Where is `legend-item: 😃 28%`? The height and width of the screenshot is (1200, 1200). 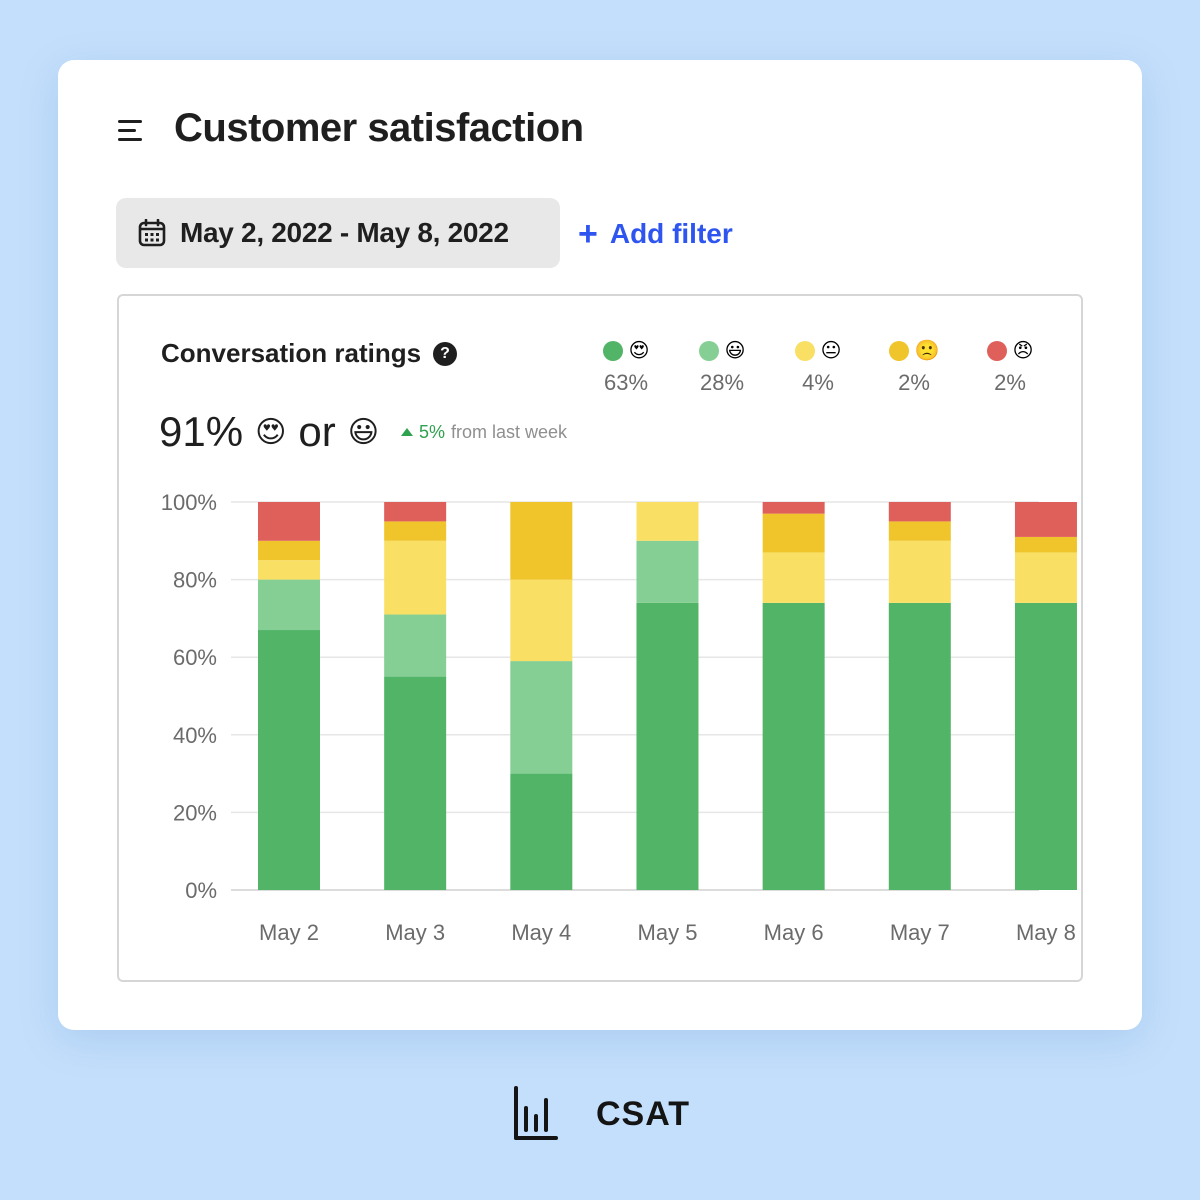 legend-item: 😃 28% is located at coordinates (722, 366).